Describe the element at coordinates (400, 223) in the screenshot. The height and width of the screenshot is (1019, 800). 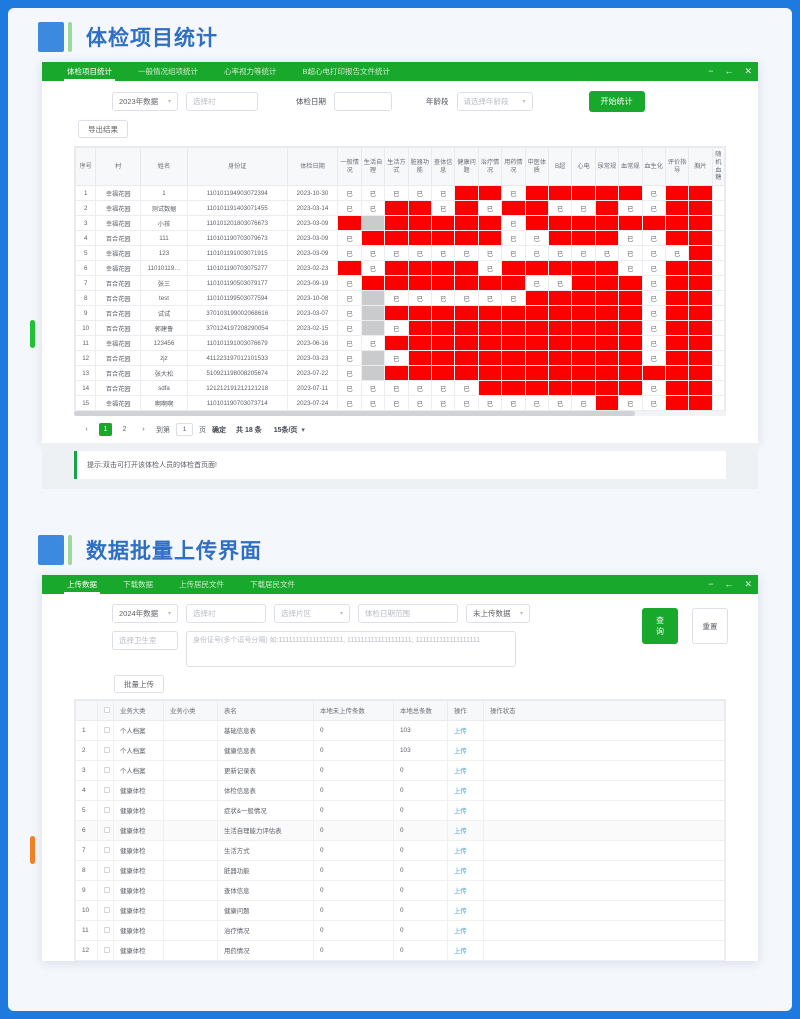
I see `table-row: 3 幸福花园 小孩 110101201803076673 2023-03-09 已` at that location.